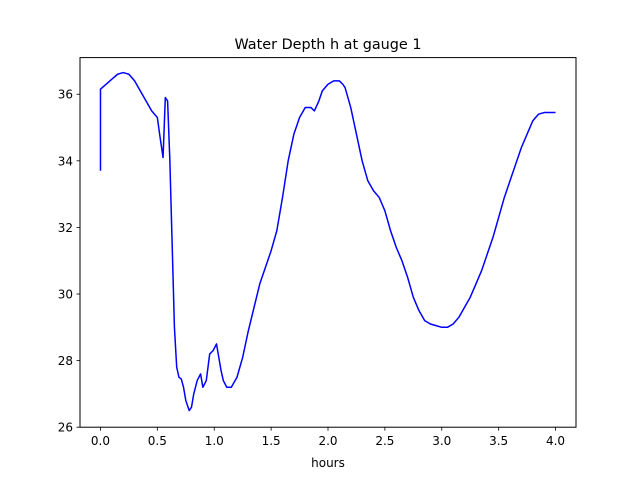 This screenshot has height=480, width=640. What do you see at coordinates (65, 428) in the screenshot?
I see `y-tick-label: 26` at bounding box center [65, 428].